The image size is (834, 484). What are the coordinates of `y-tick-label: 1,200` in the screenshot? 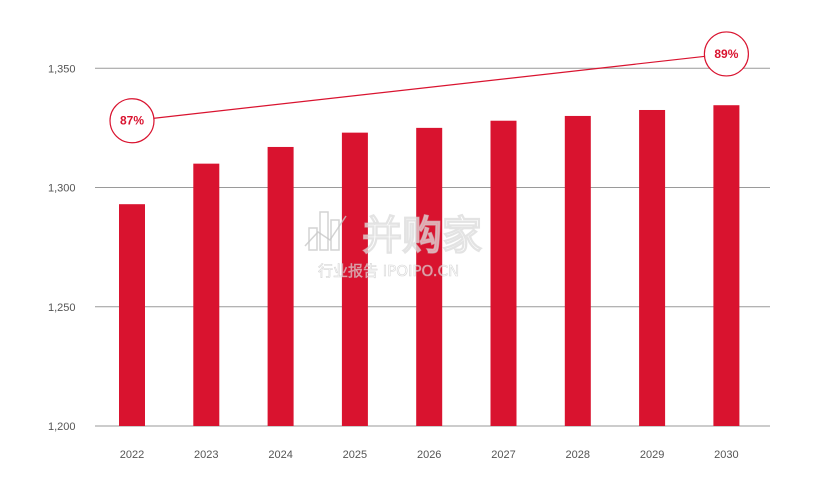 It's located at (62, 427).